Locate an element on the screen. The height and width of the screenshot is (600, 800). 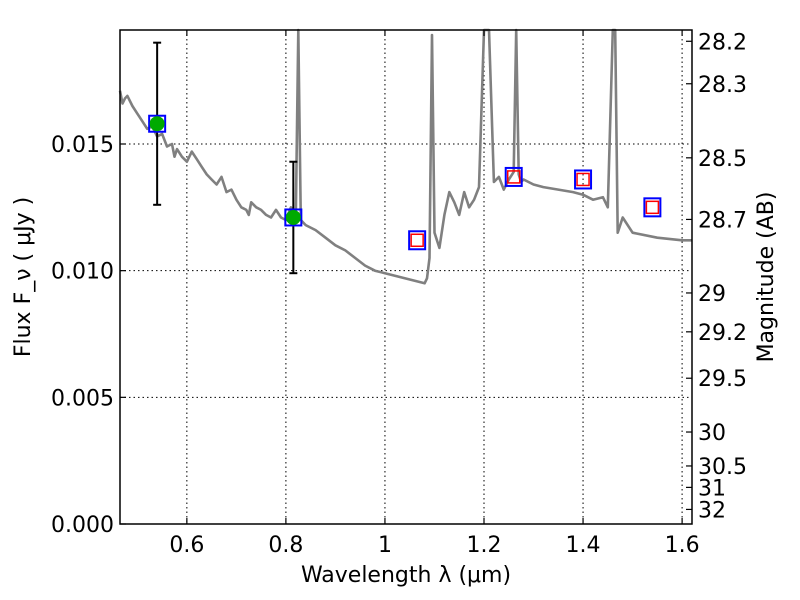
right-axis-title: Magnitude (AB) is located at coordinates (766, 277).